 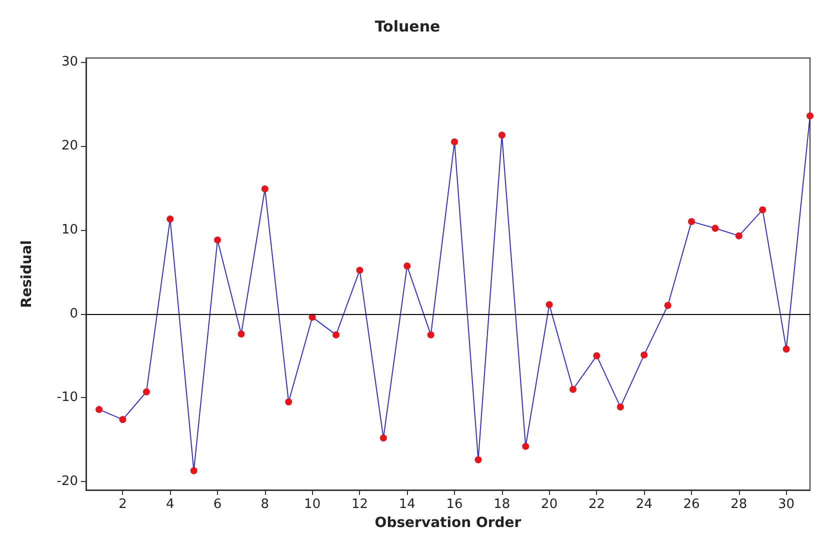 What do you see at coordinates (596, 504) in the screenshot?
I see `x-tick-label: 22` at bounding box center [596, 504].